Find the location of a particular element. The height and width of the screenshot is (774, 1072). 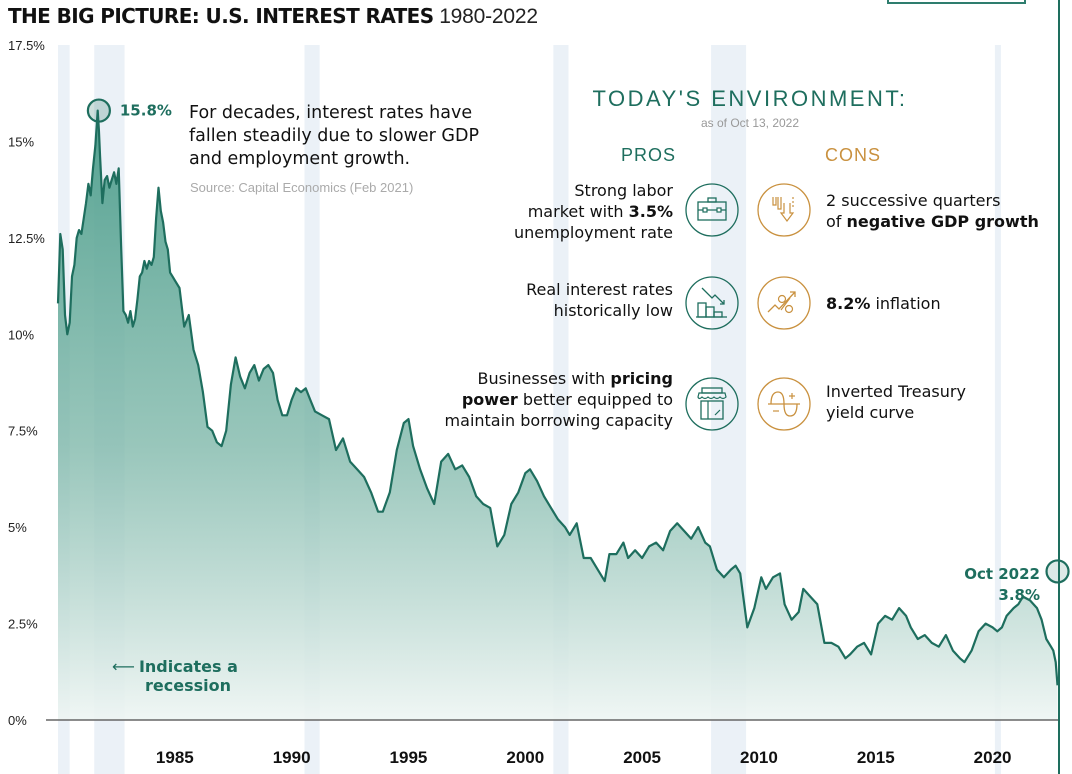

con-line: of negative GDP growth is located at coordinates (932, 221).